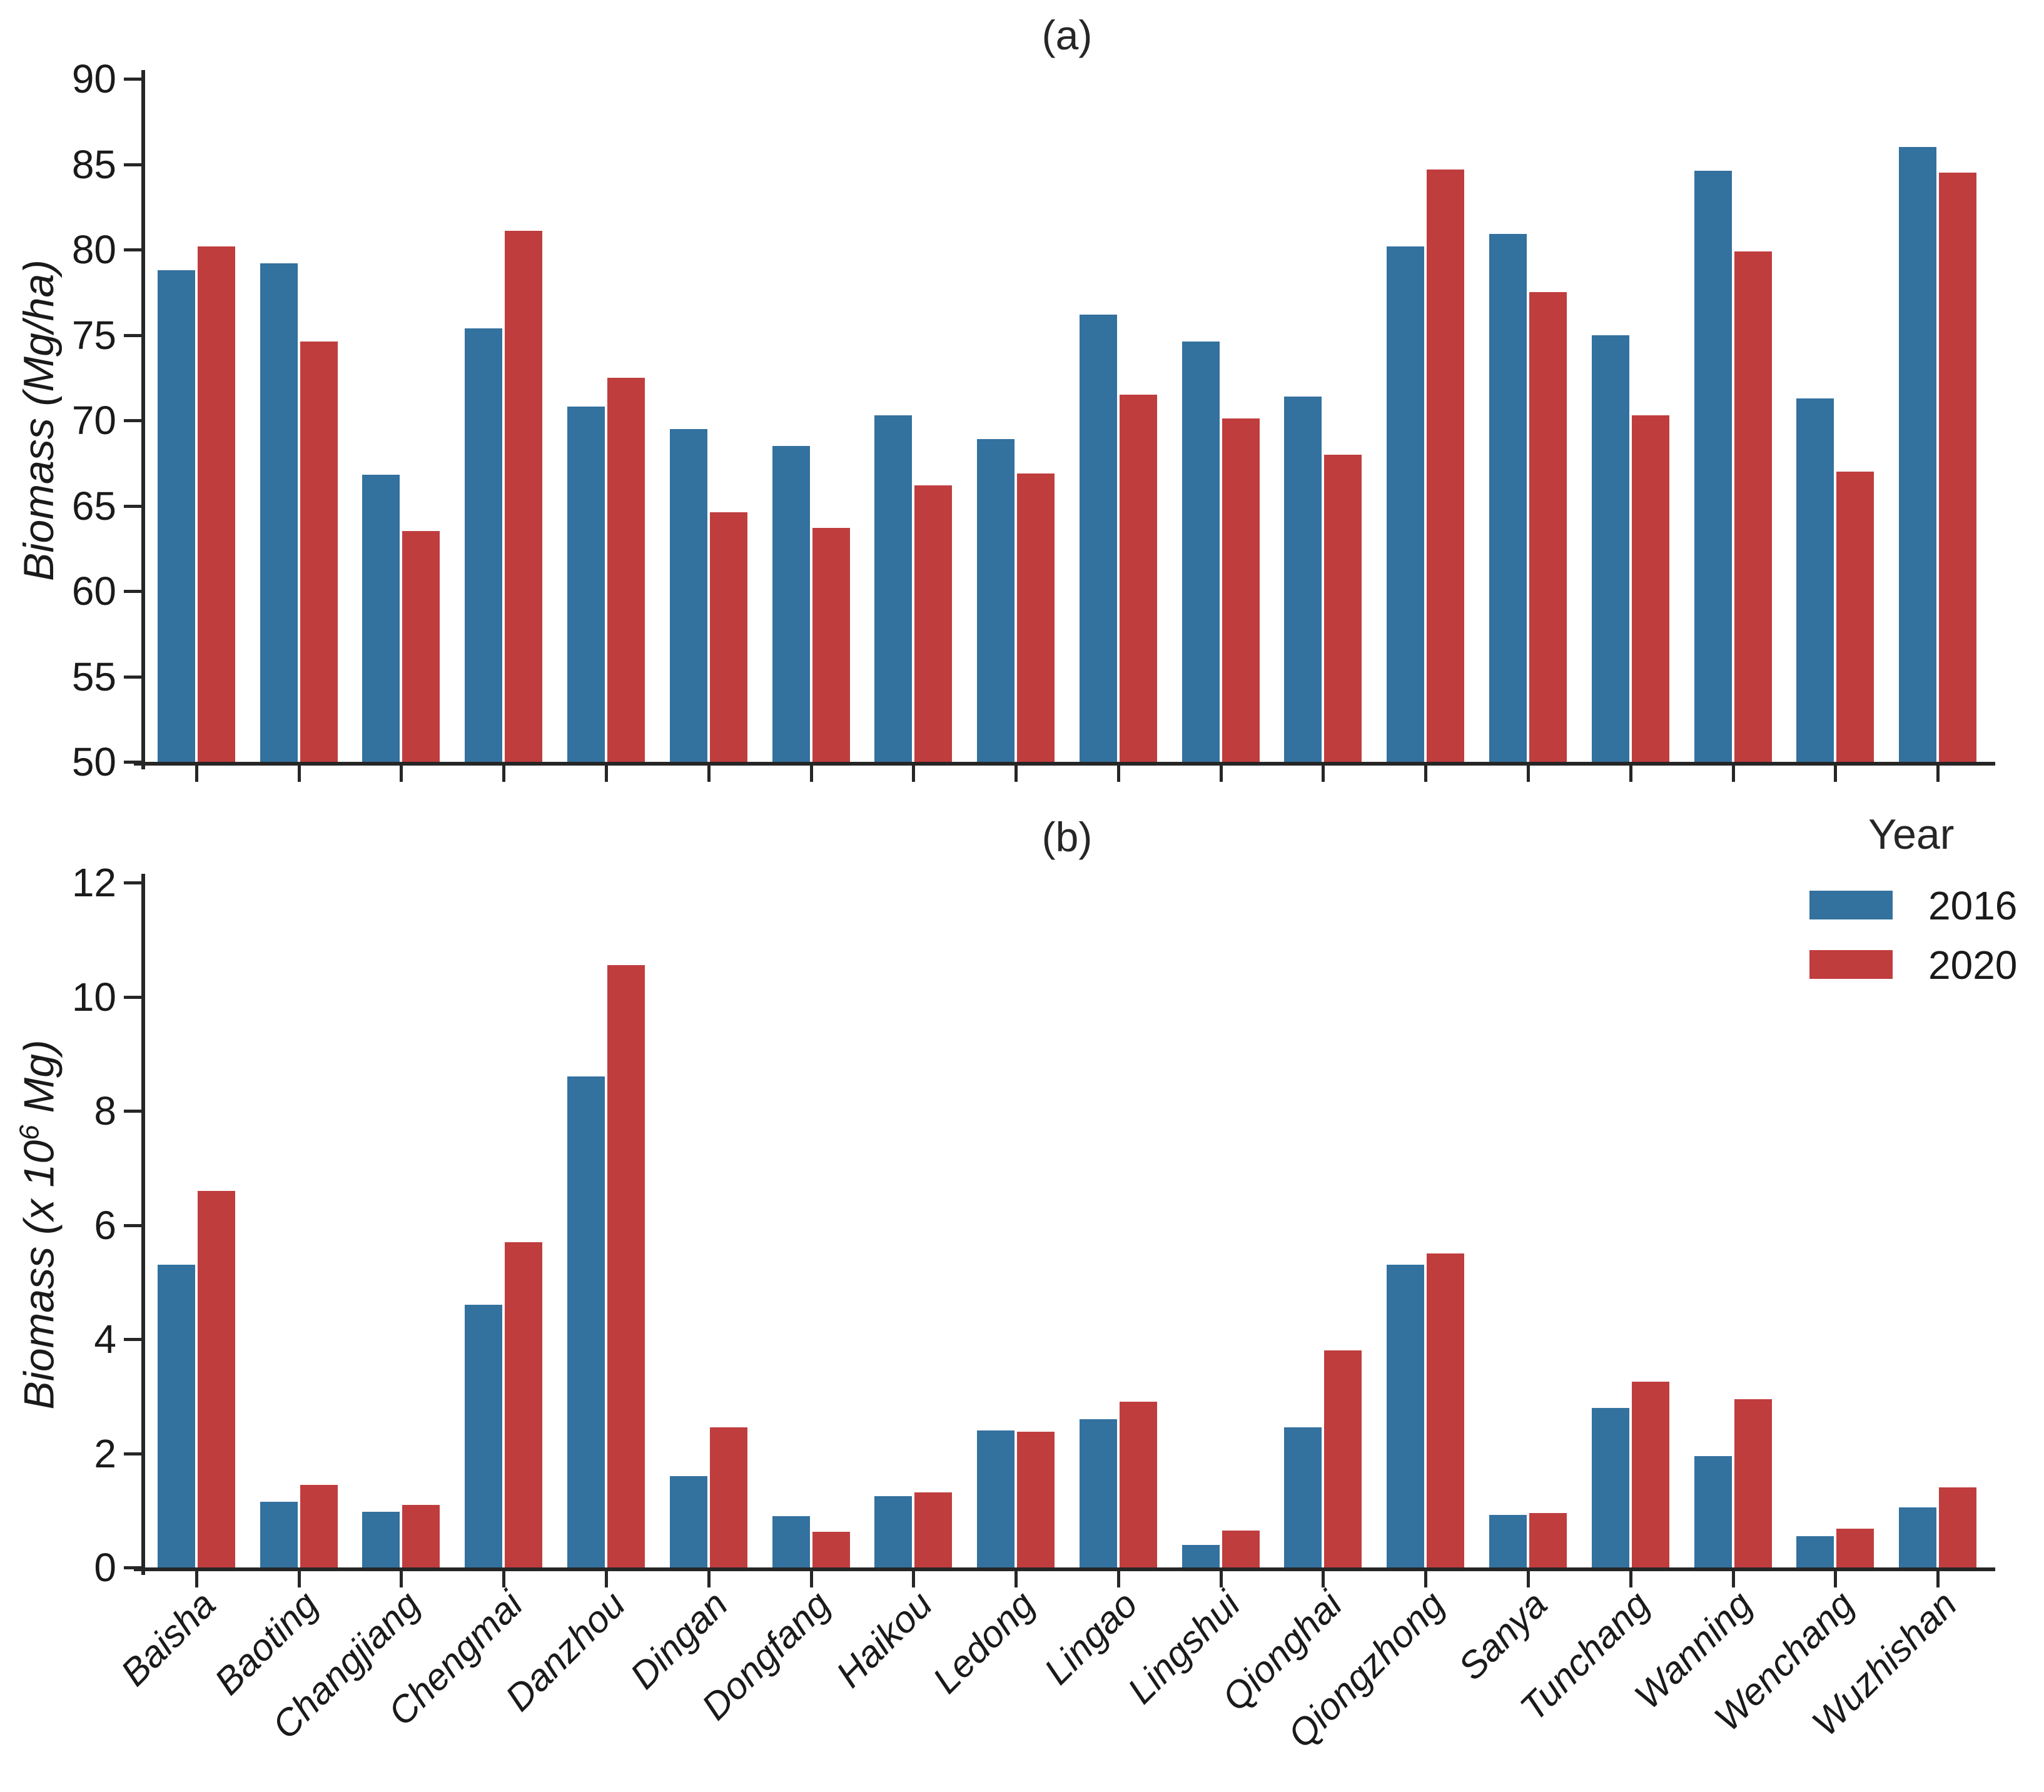  I want to click on bar-2016-baisha, so click(176, 516).